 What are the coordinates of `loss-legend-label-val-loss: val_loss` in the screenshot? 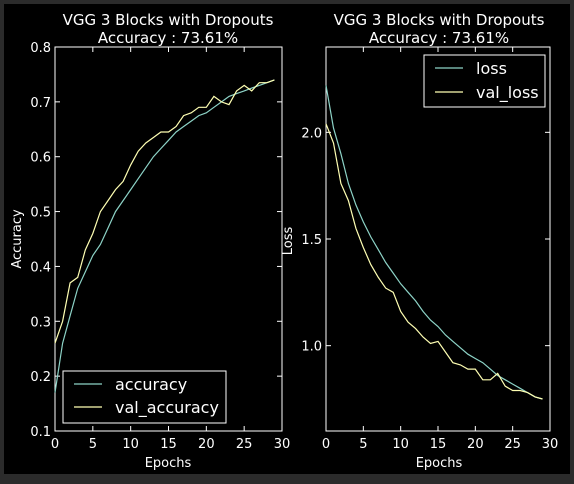 It's located at (507, 93).